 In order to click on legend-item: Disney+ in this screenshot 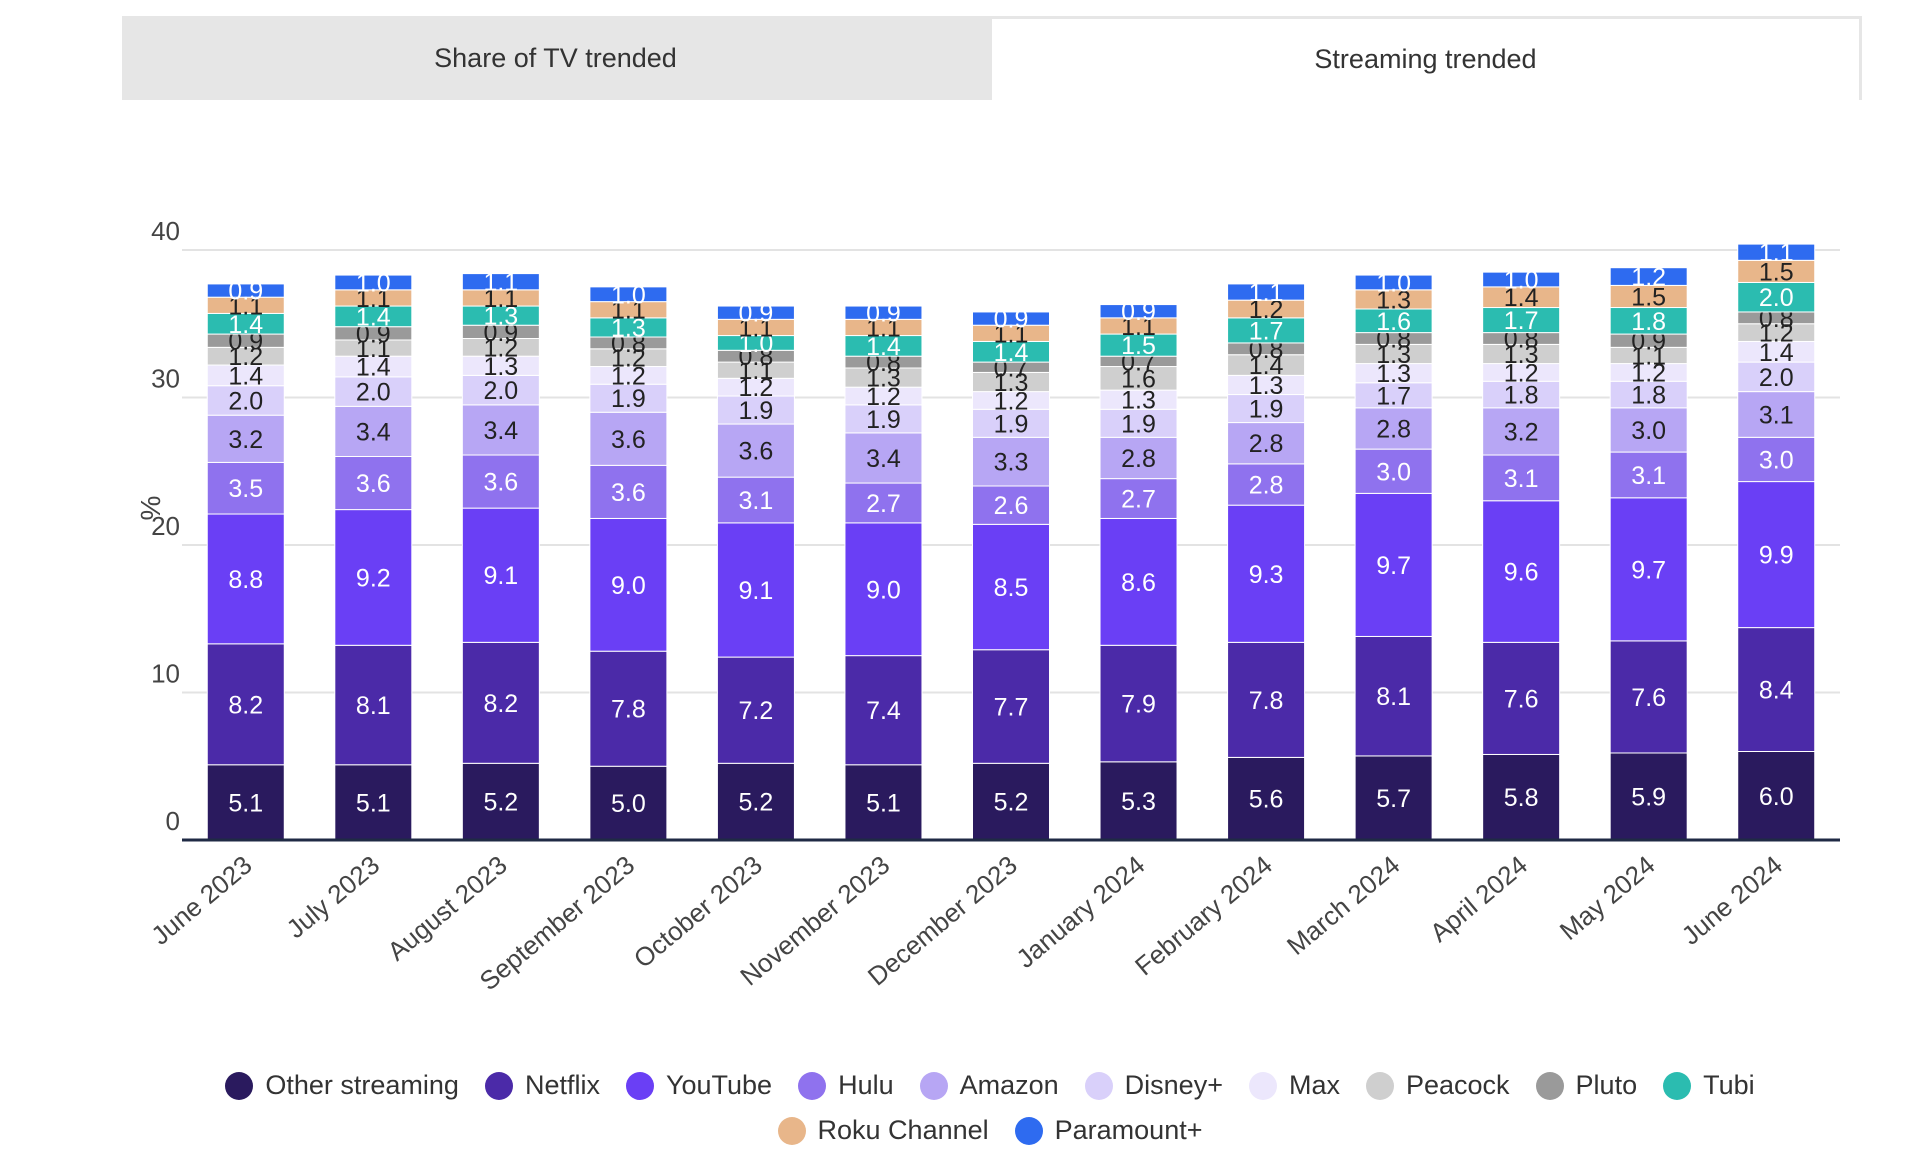, I will do `click(1153, 1085)`.